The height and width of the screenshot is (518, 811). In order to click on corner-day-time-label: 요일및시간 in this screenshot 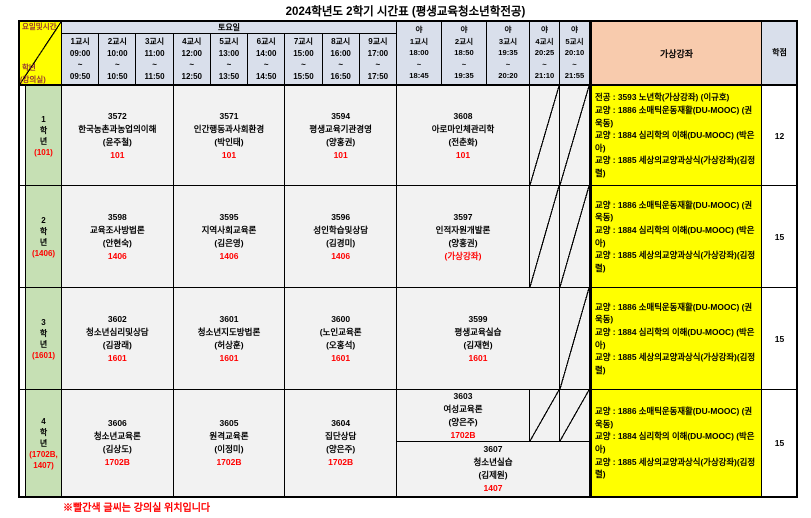, I will do `click(39, 26)`.